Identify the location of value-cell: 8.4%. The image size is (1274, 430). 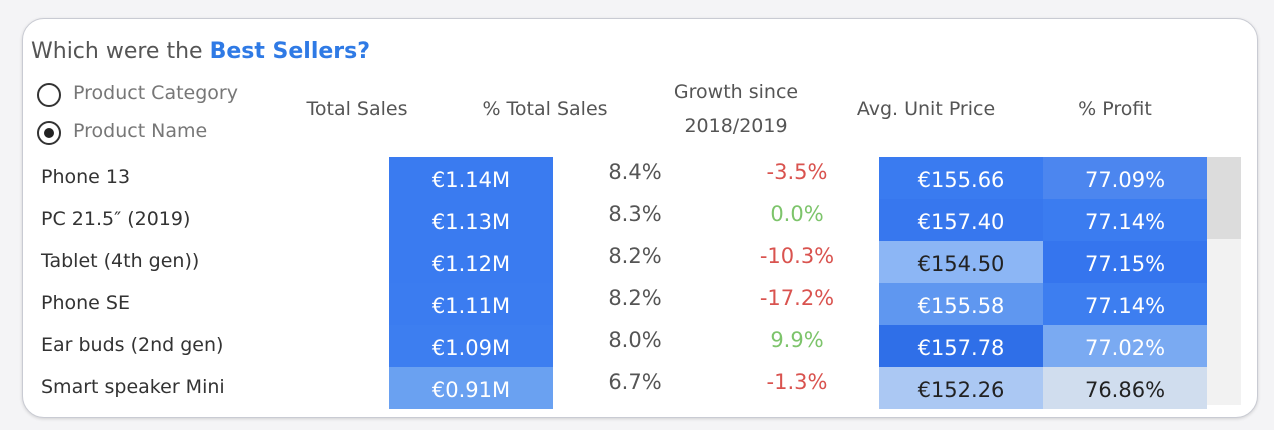
(635, 171).